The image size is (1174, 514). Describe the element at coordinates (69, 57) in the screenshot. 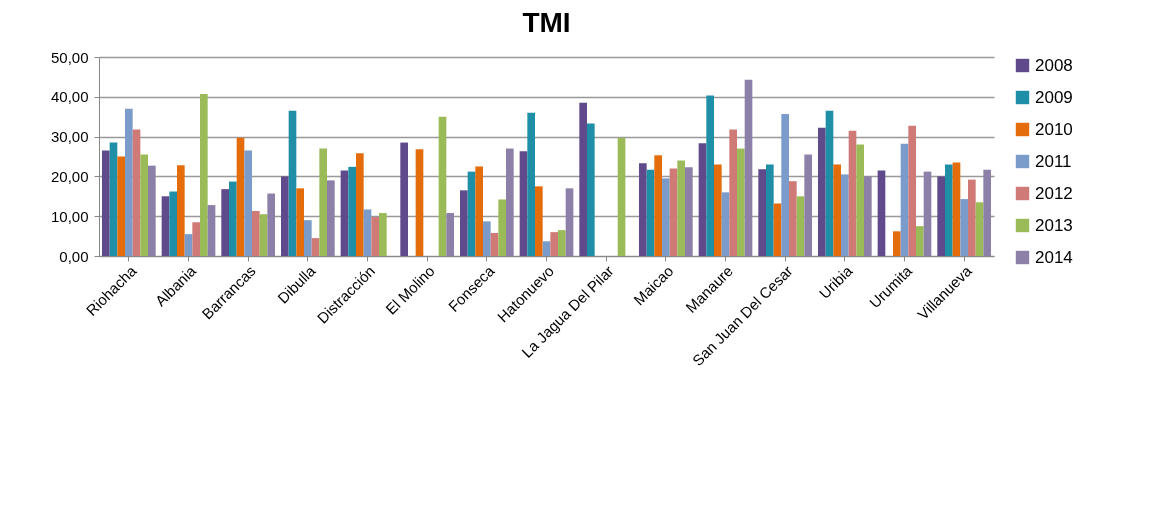

I see `y-tick-label: 50,00` at that location.